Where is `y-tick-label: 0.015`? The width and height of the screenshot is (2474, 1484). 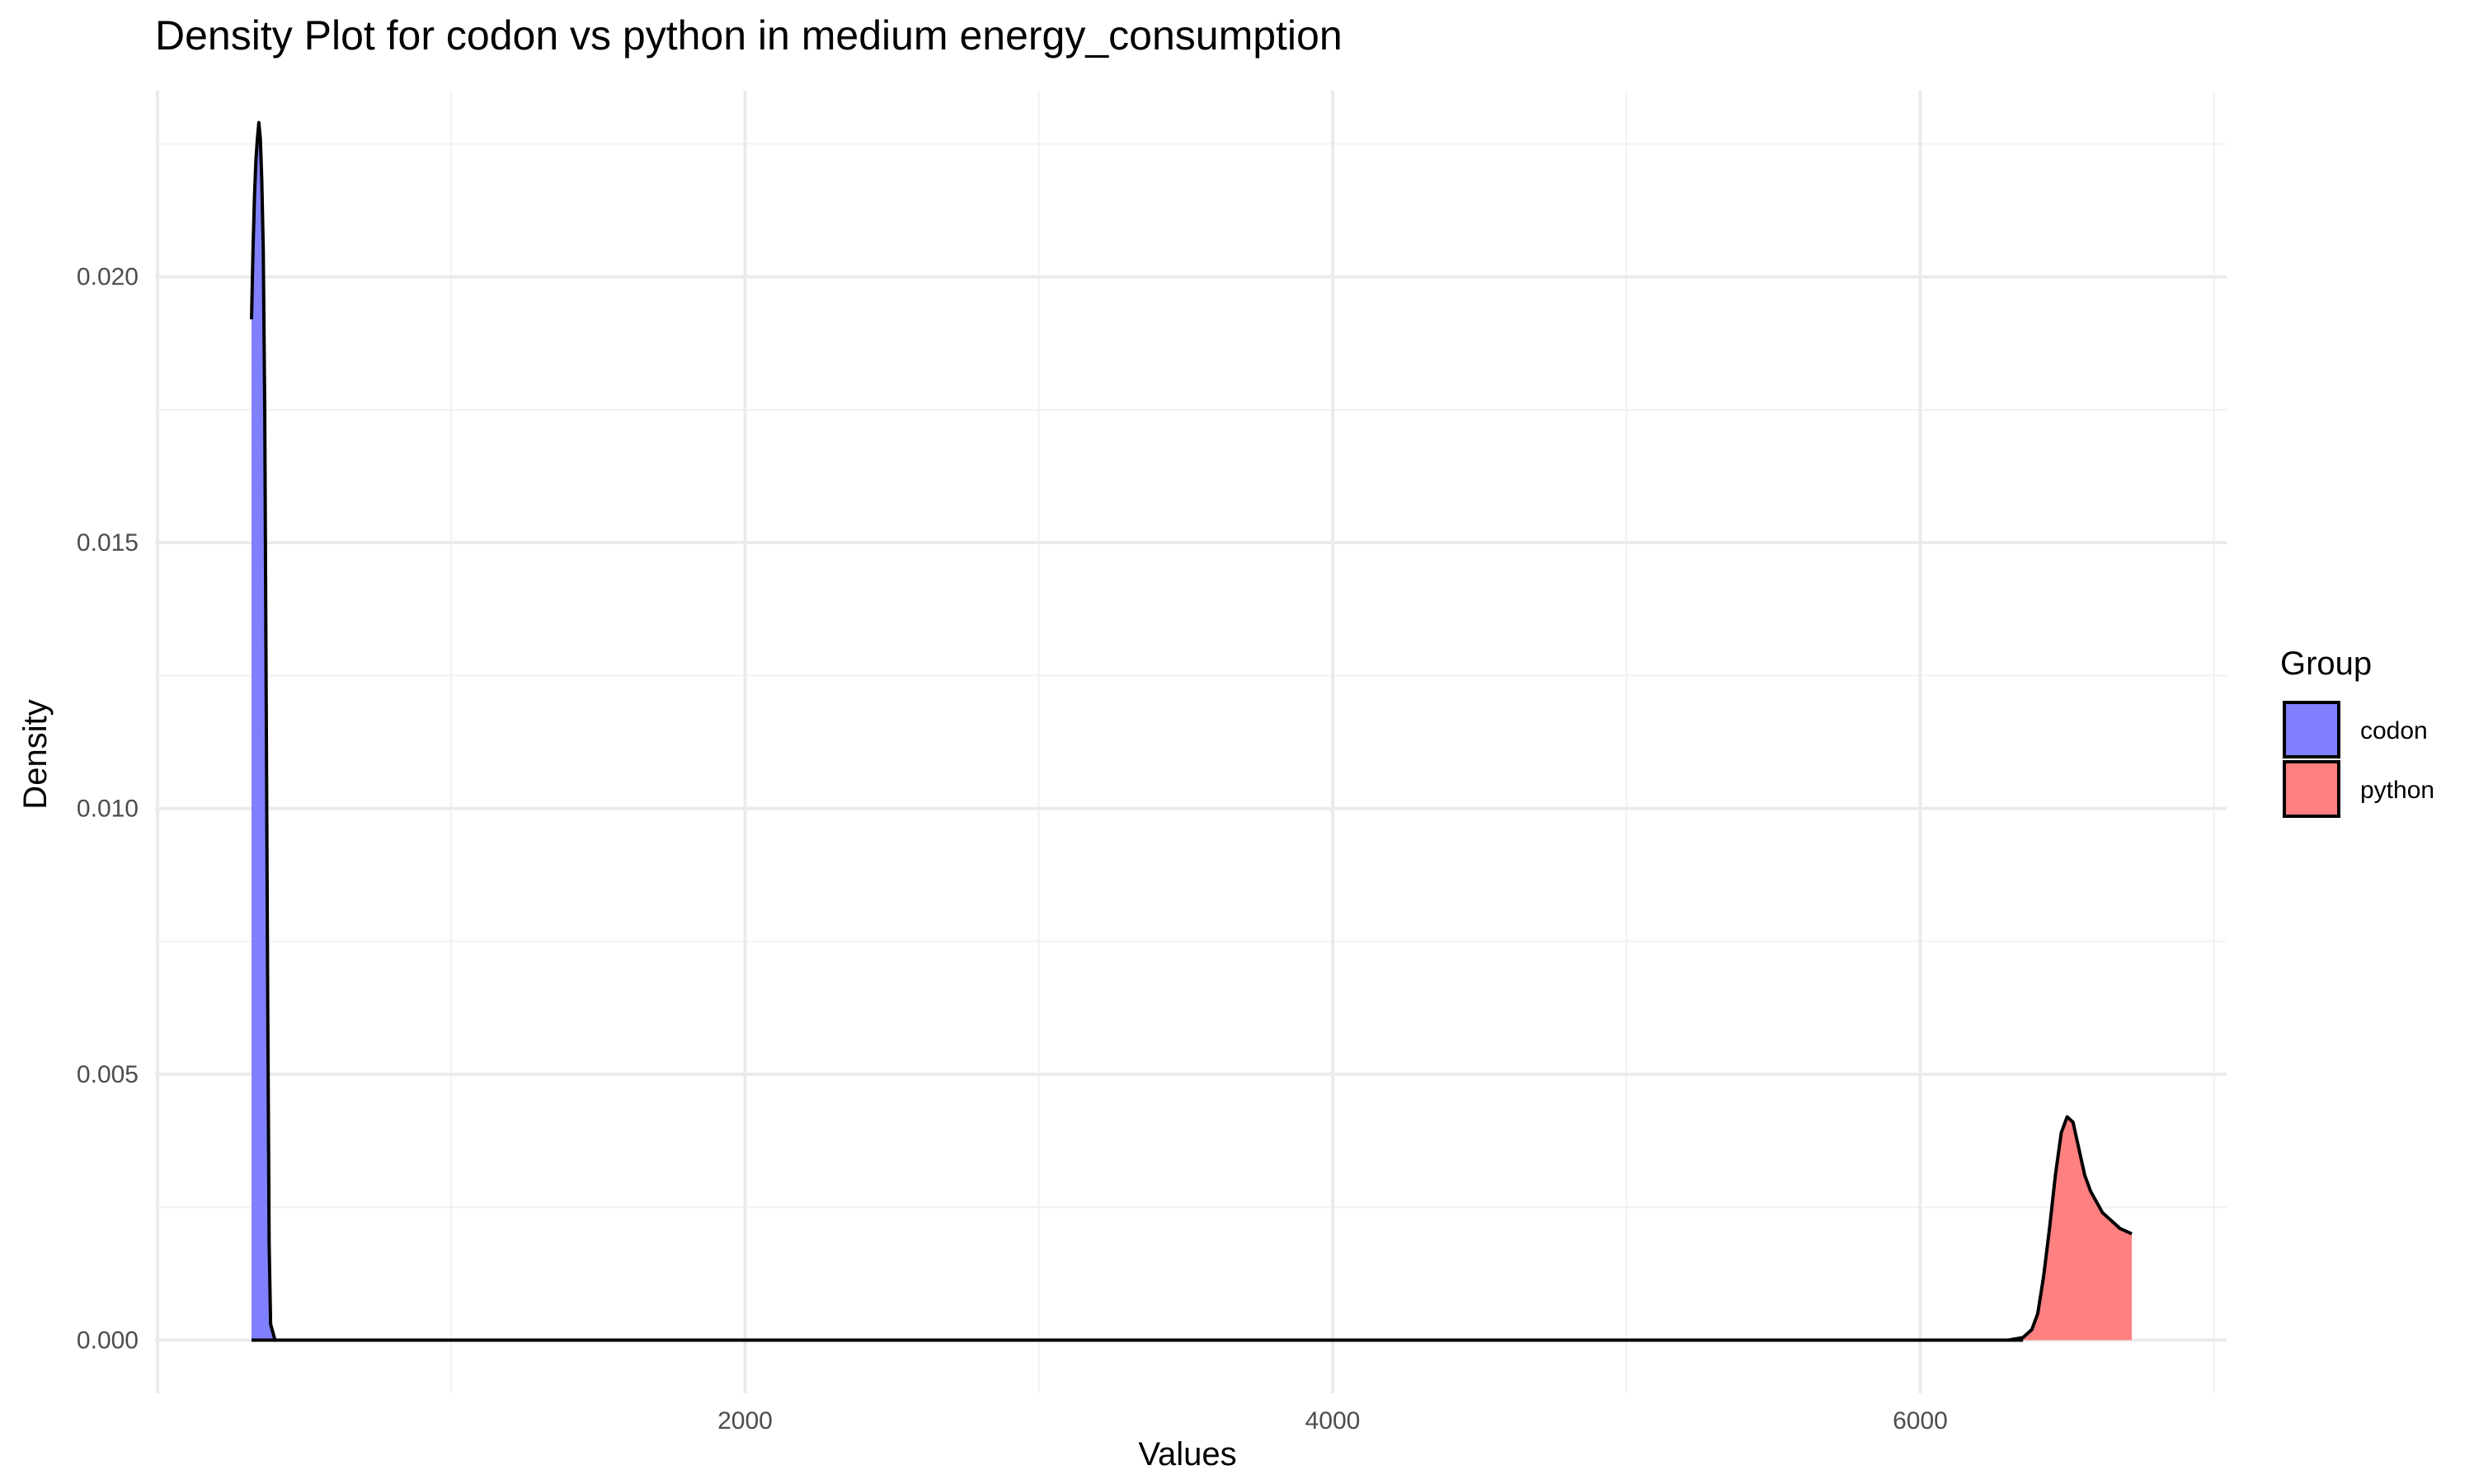 y-tick-label: 0.015 is located at coordinates (108, 542).